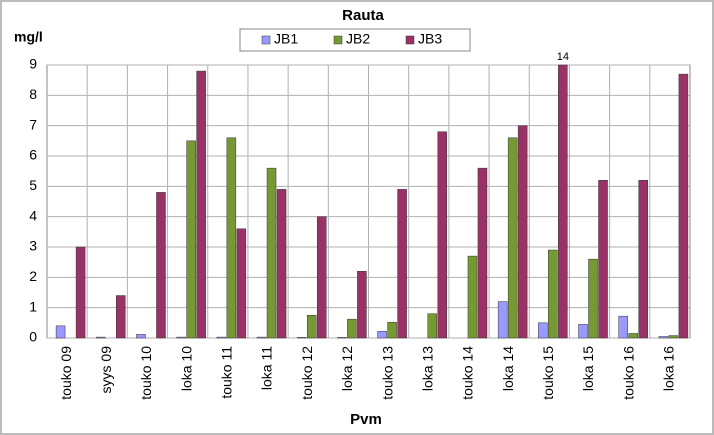 This screenshot has width=714, height=435. Describe the element at coordinates (588, 368) in the screenshot. I see `x-tick-label: loka 15` at that location.